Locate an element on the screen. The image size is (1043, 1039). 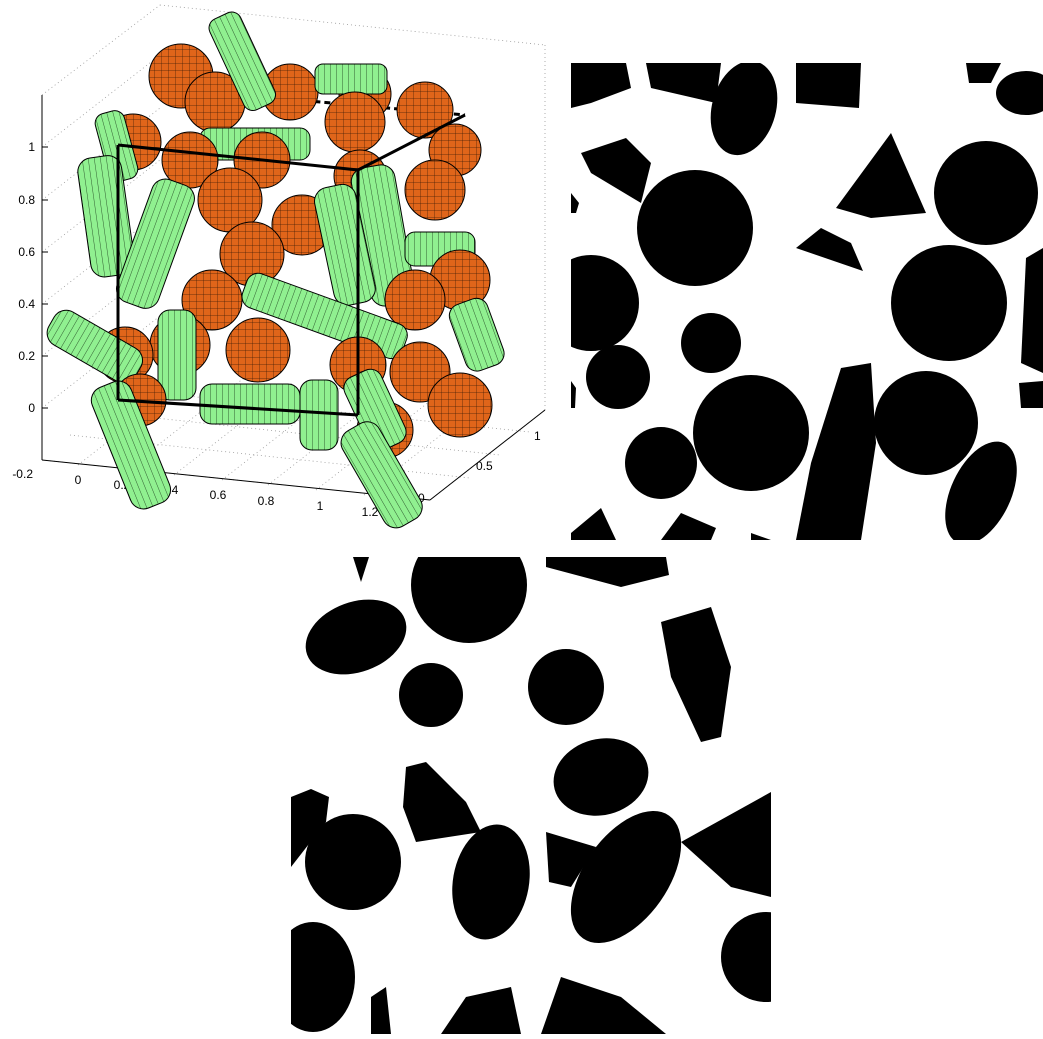
z-tick-label: 0.8 is located at coordinates (26, 200).